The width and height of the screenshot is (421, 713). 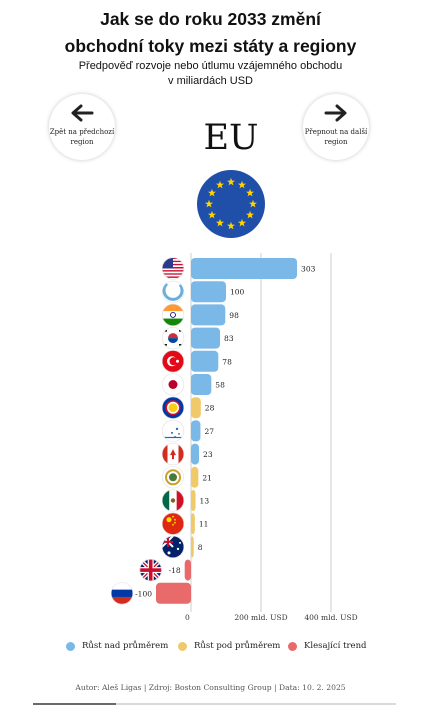 I want to click on china-flag-icon, so click(x=173, y=523).